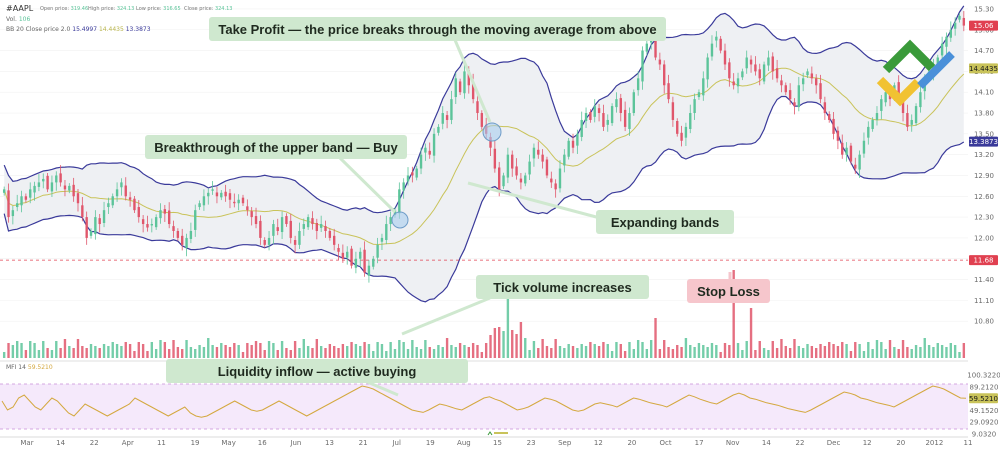  What do you see at coordinates (665, 222) in the screenshot?
I see `expanding-callout` at bounding box center [665, 222].